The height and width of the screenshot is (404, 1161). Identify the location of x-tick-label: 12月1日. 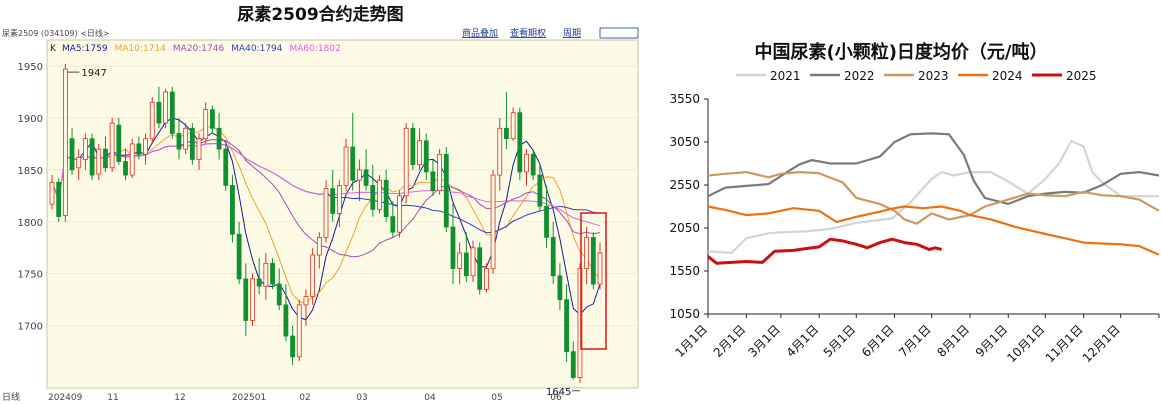
(1101, 343).